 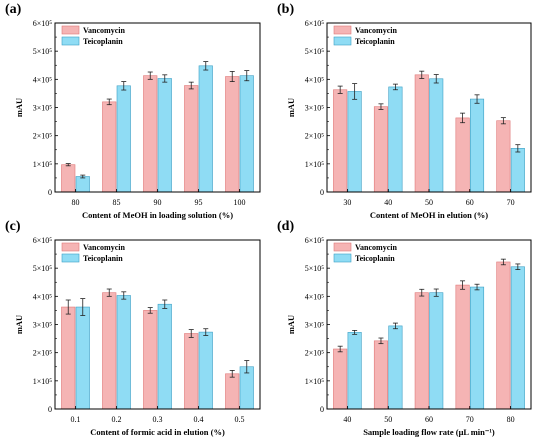 What do you see at coordinates (157, 432) in the screenshot?
I see `x-axis-title: Content of formic acid in elution (%)` at bounding box center [157, 432].